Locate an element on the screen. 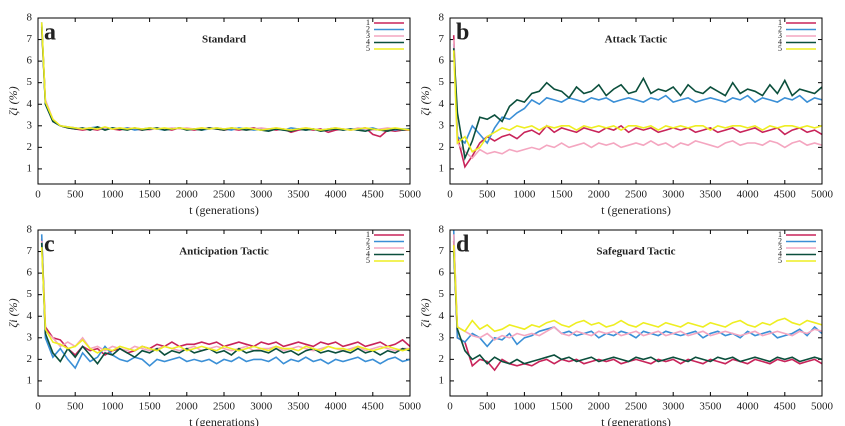 This screenshot has width=845, height=426. chart-title: Safeguard Tactic is located at coordinates (635, 252).